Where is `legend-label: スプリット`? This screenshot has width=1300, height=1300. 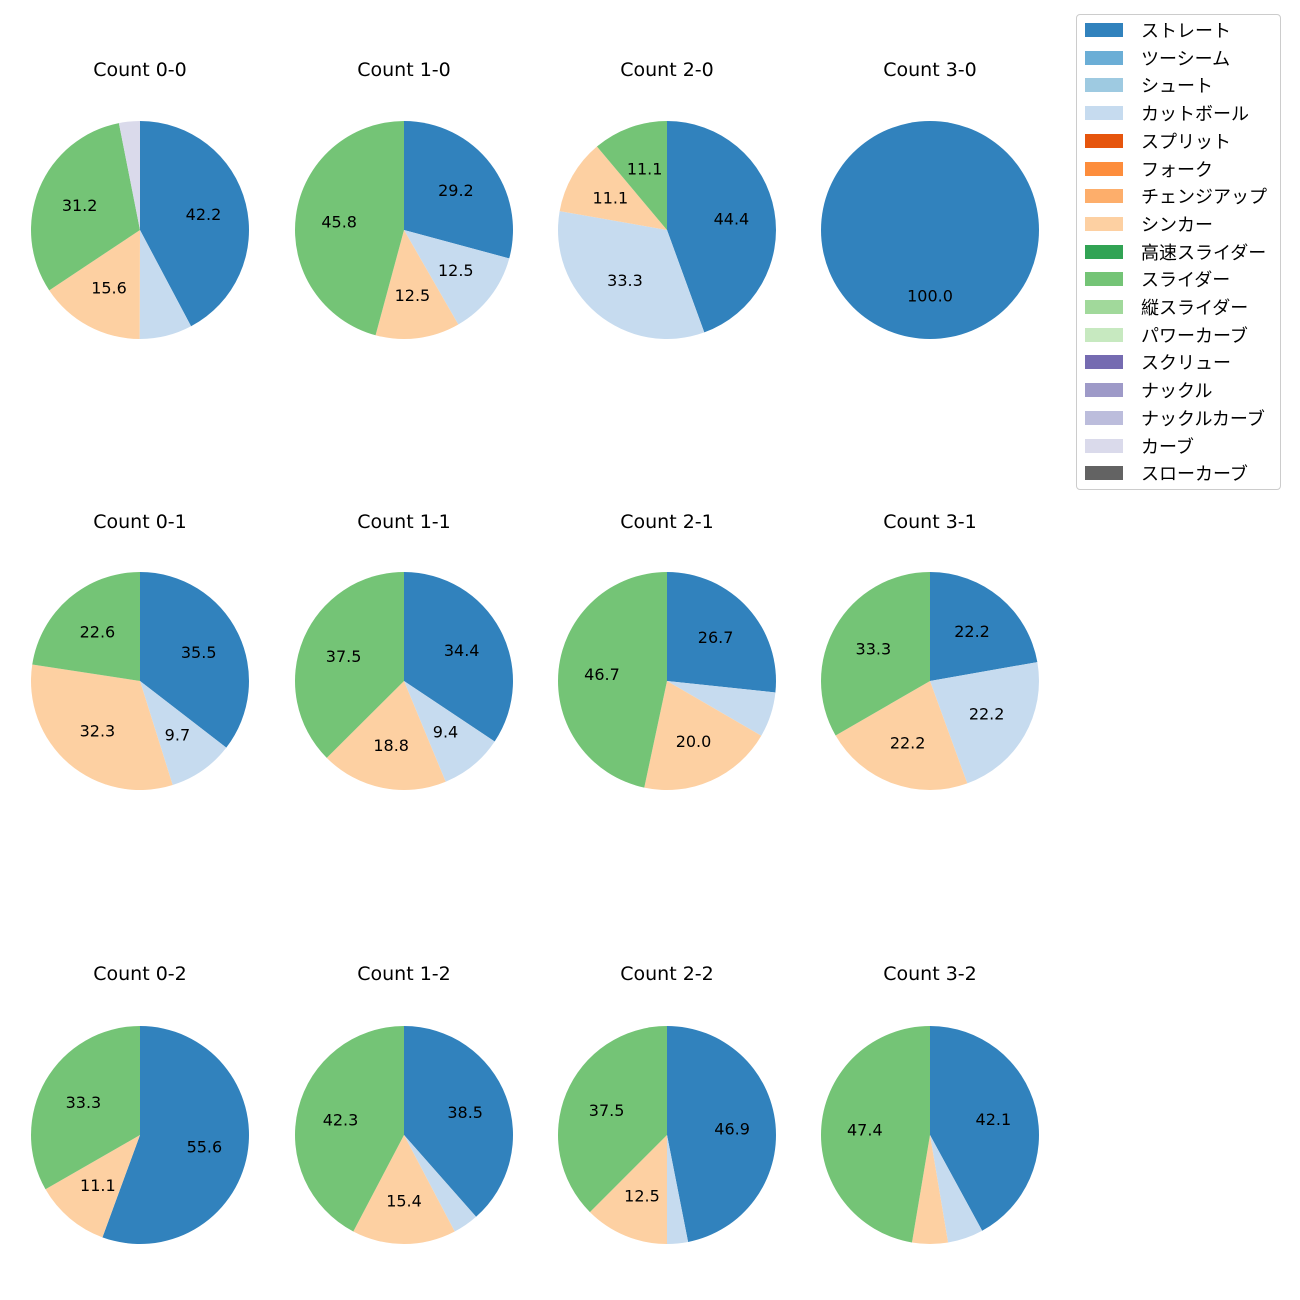 legend-label: スプリット is located at coordinates (1186, 142).